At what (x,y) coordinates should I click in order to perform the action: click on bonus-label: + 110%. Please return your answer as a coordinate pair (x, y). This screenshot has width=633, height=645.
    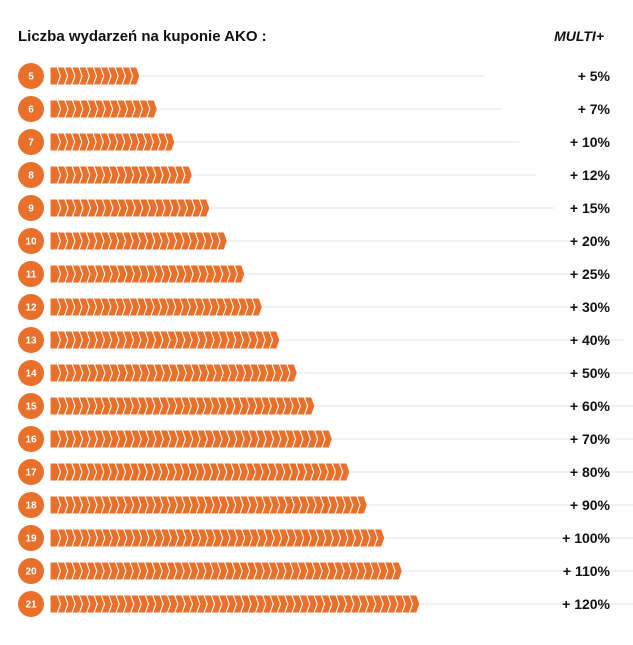
    Looking at the image, I should click on (587, 571).